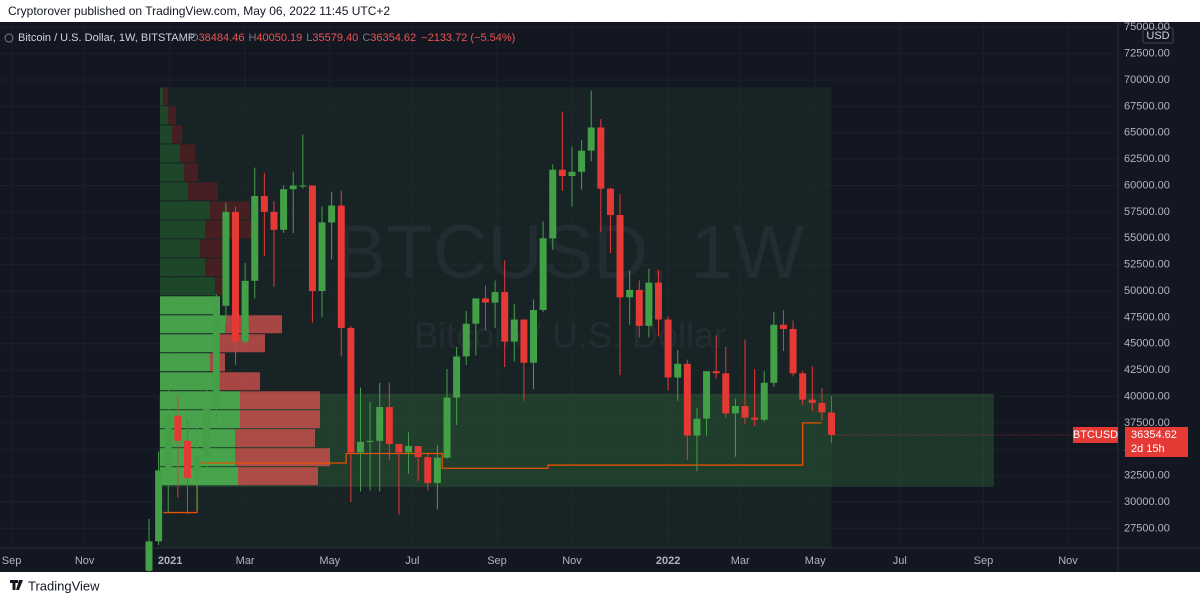 This screenshot has width=1200, height=601. What do you see at coordinates (1147, 27) in the screenshot?
I see `y-tick-label: 75000.00` at bounding box center [1147, 27].